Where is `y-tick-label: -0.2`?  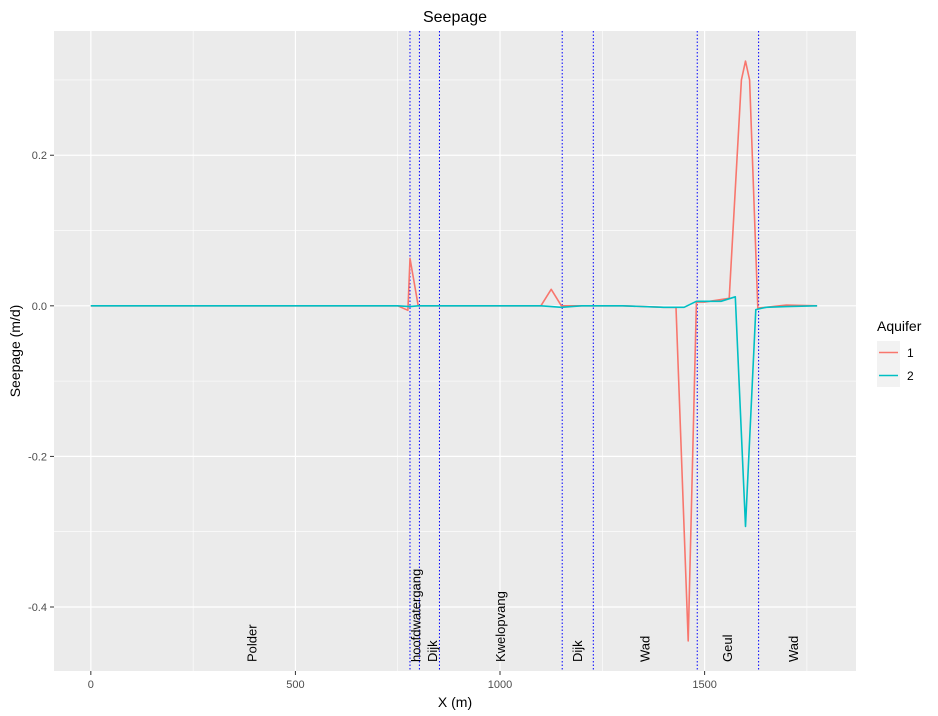 y-tick-label: -0.2 is located at coordinates (37, 457).